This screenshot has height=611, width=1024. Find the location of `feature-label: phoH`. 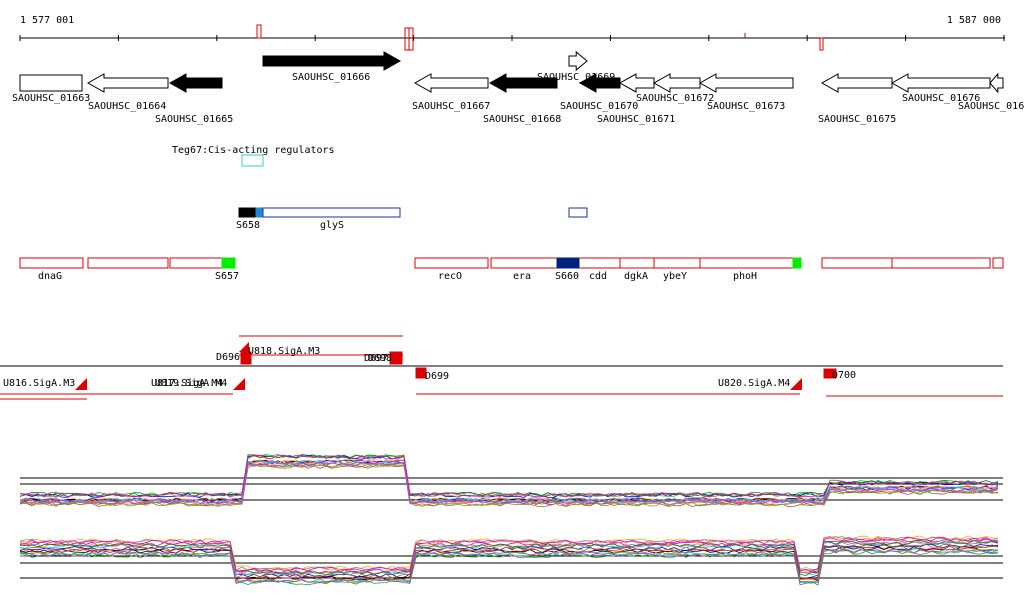

feature-label: phoH is located at coordinates (745, 276).